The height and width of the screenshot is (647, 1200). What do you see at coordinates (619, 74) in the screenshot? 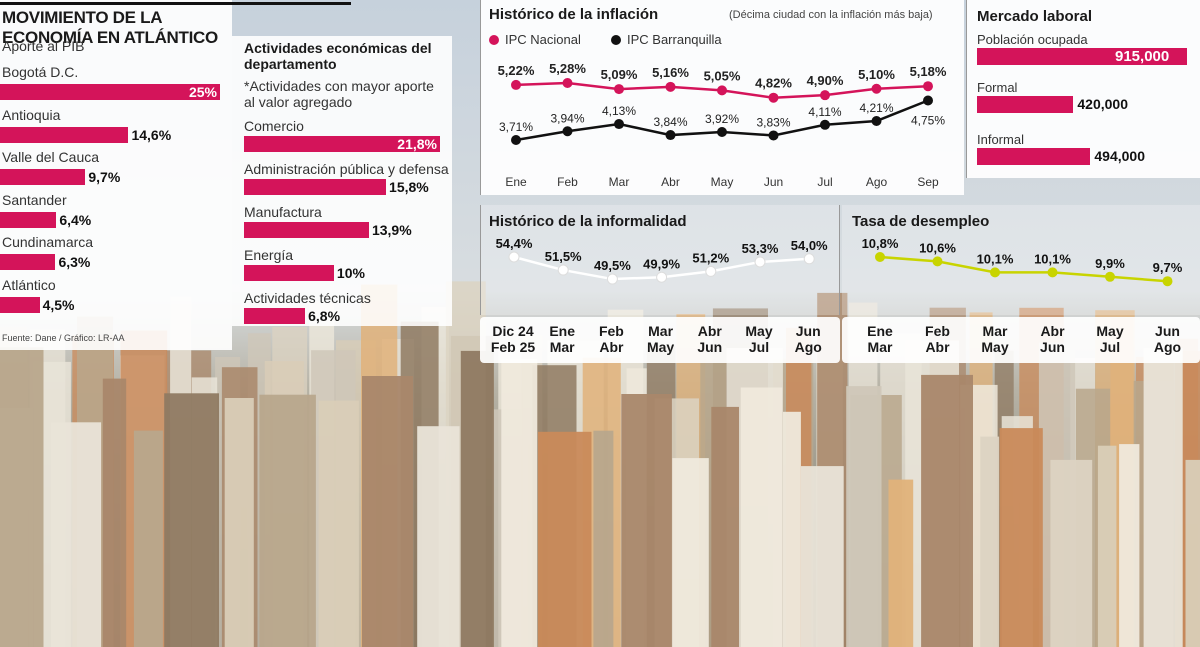
I see `data-label: 5,09%` at bounding box center [619, 74].